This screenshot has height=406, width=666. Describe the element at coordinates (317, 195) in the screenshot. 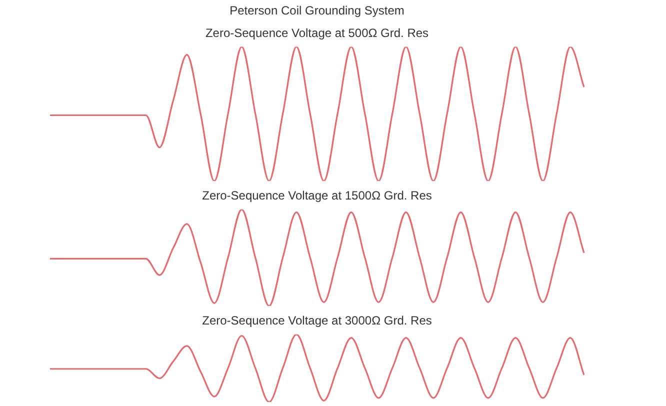

I see `chart-title: Zero-Sequence Voltage at 1500Ω Grd. Res` at that location.